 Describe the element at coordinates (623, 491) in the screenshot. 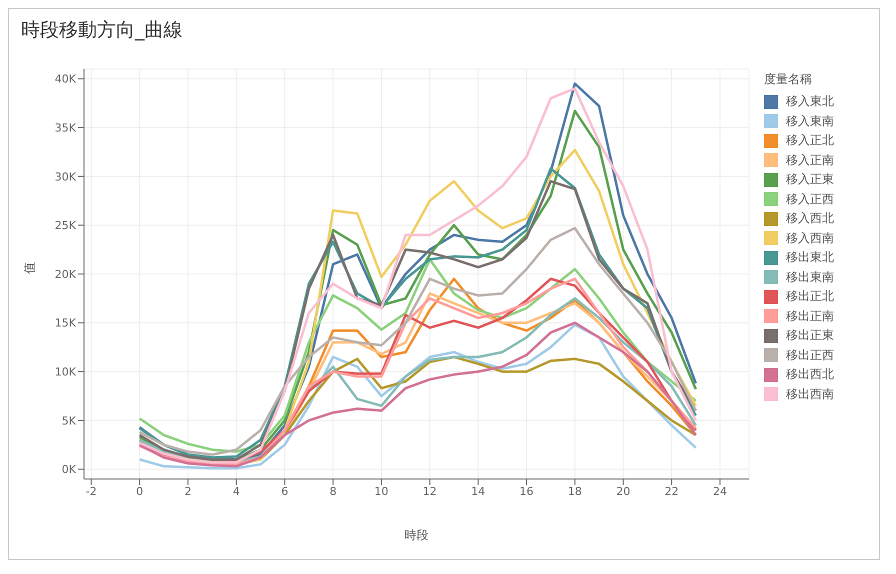

I see `x-tick-label: 20` at that location.